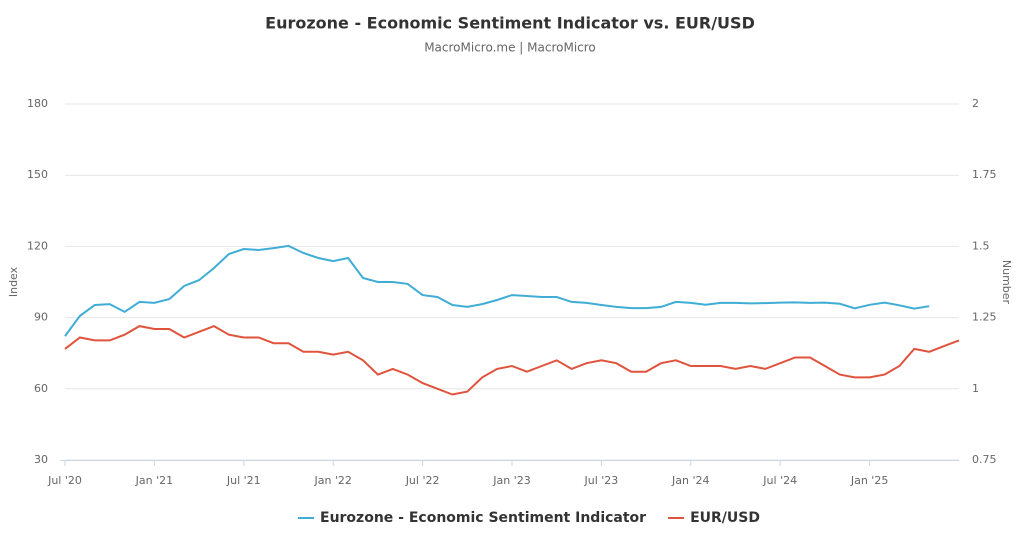  What do you see at coordinates (64, 480) in the screenshot?
I see `x-tick-label: Jul '20` at bounding box center [64, 480].